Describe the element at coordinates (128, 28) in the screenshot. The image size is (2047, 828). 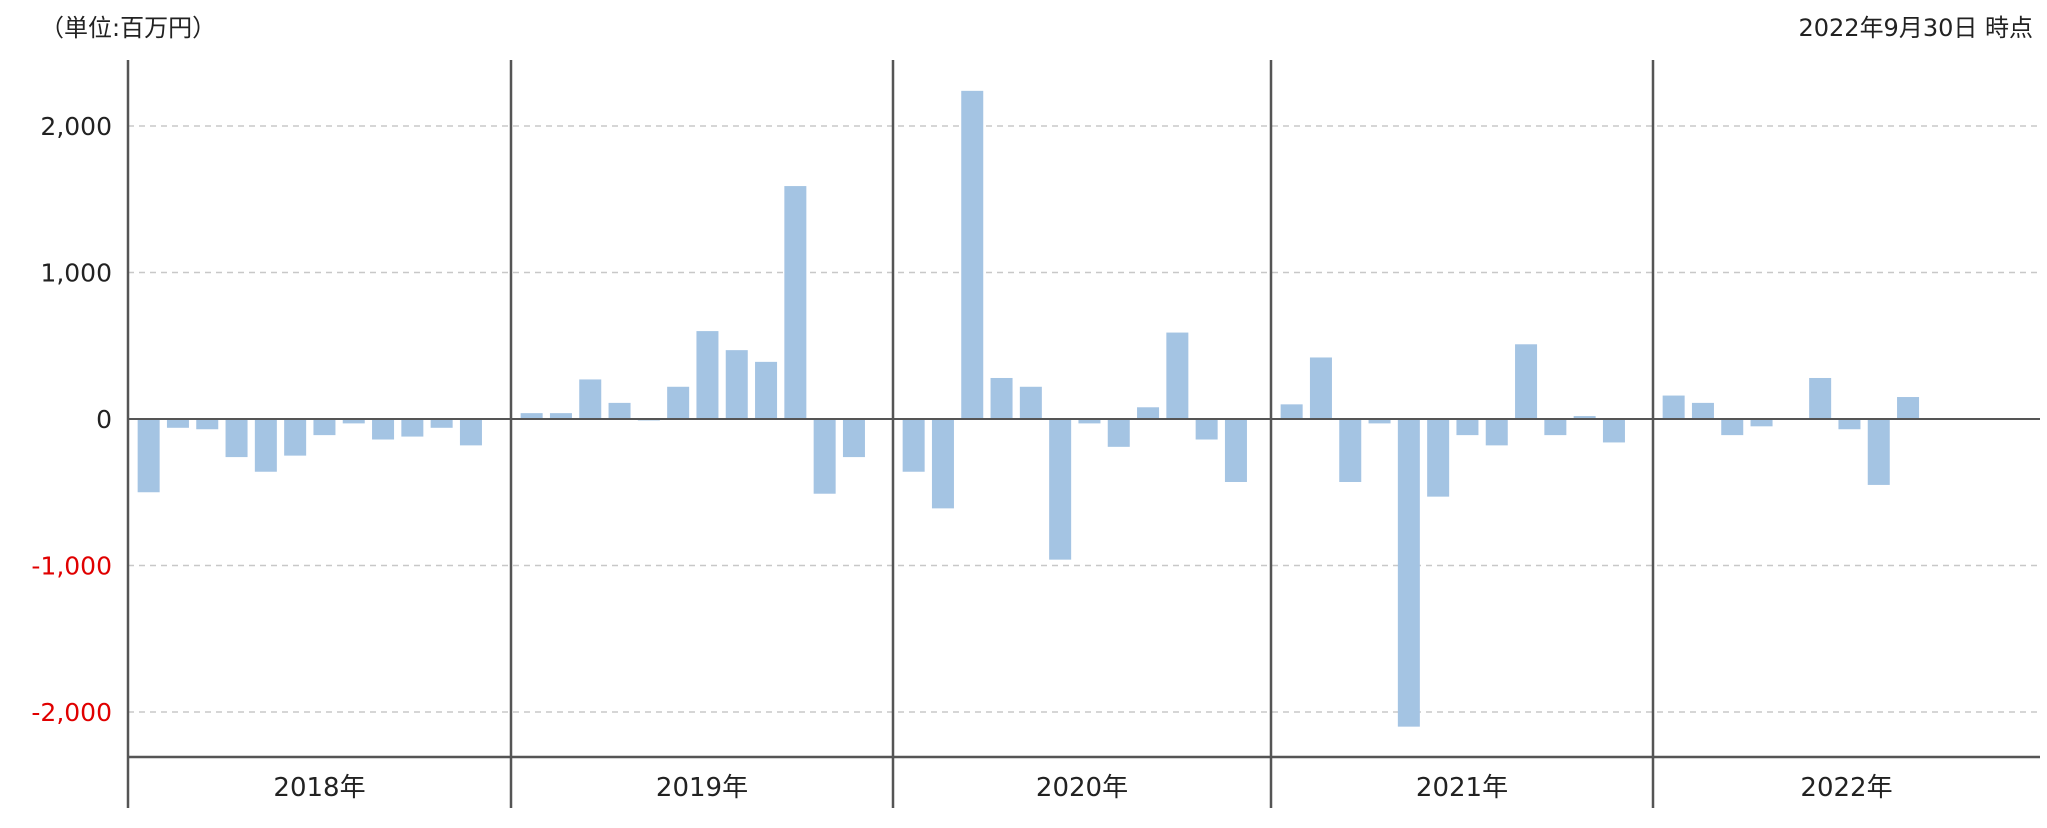
I see `unit-label: （単位:百万円）` at that location.